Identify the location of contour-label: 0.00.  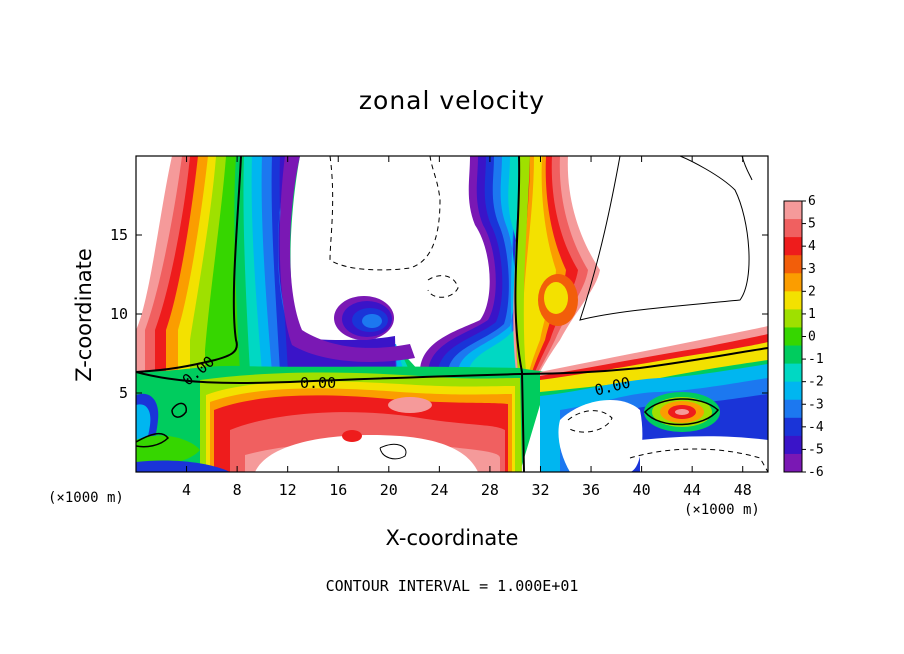
(318, 383).